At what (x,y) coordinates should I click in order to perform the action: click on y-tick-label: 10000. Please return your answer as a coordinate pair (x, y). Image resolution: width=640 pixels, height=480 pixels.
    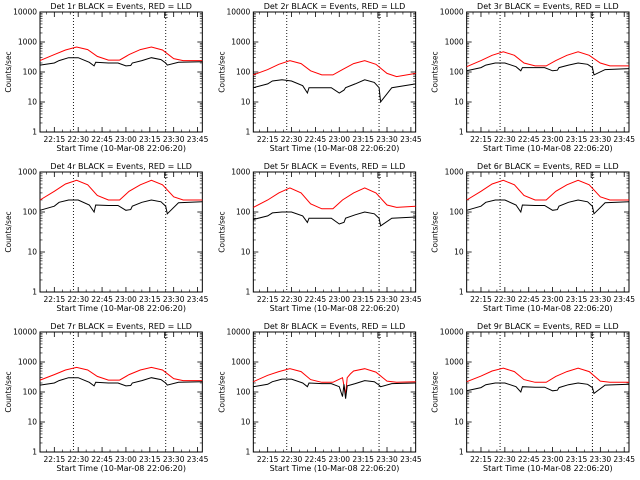
    Looking at the image, I should click on (238, 12).